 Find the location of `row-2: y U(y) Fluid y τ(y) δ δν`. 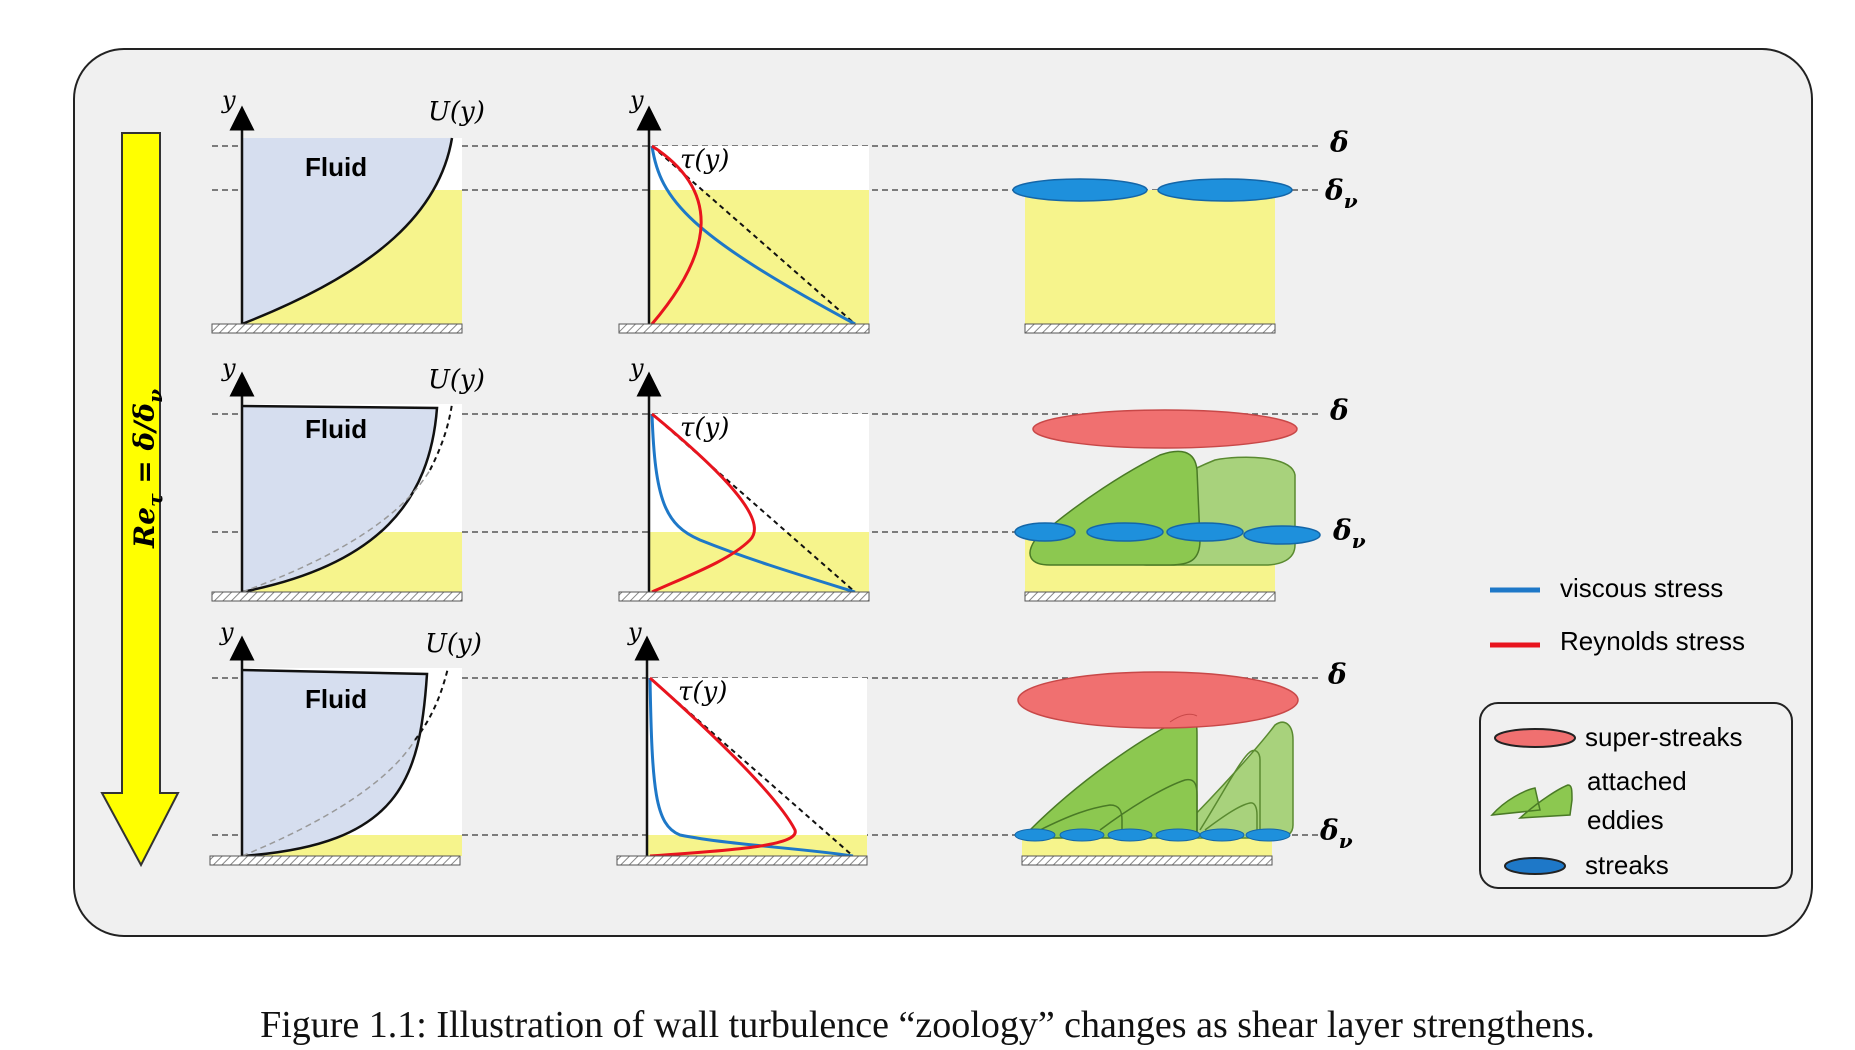

row-2: y U(y) Fluid y τ(y) δ δν is located at coordinates (788, 478).